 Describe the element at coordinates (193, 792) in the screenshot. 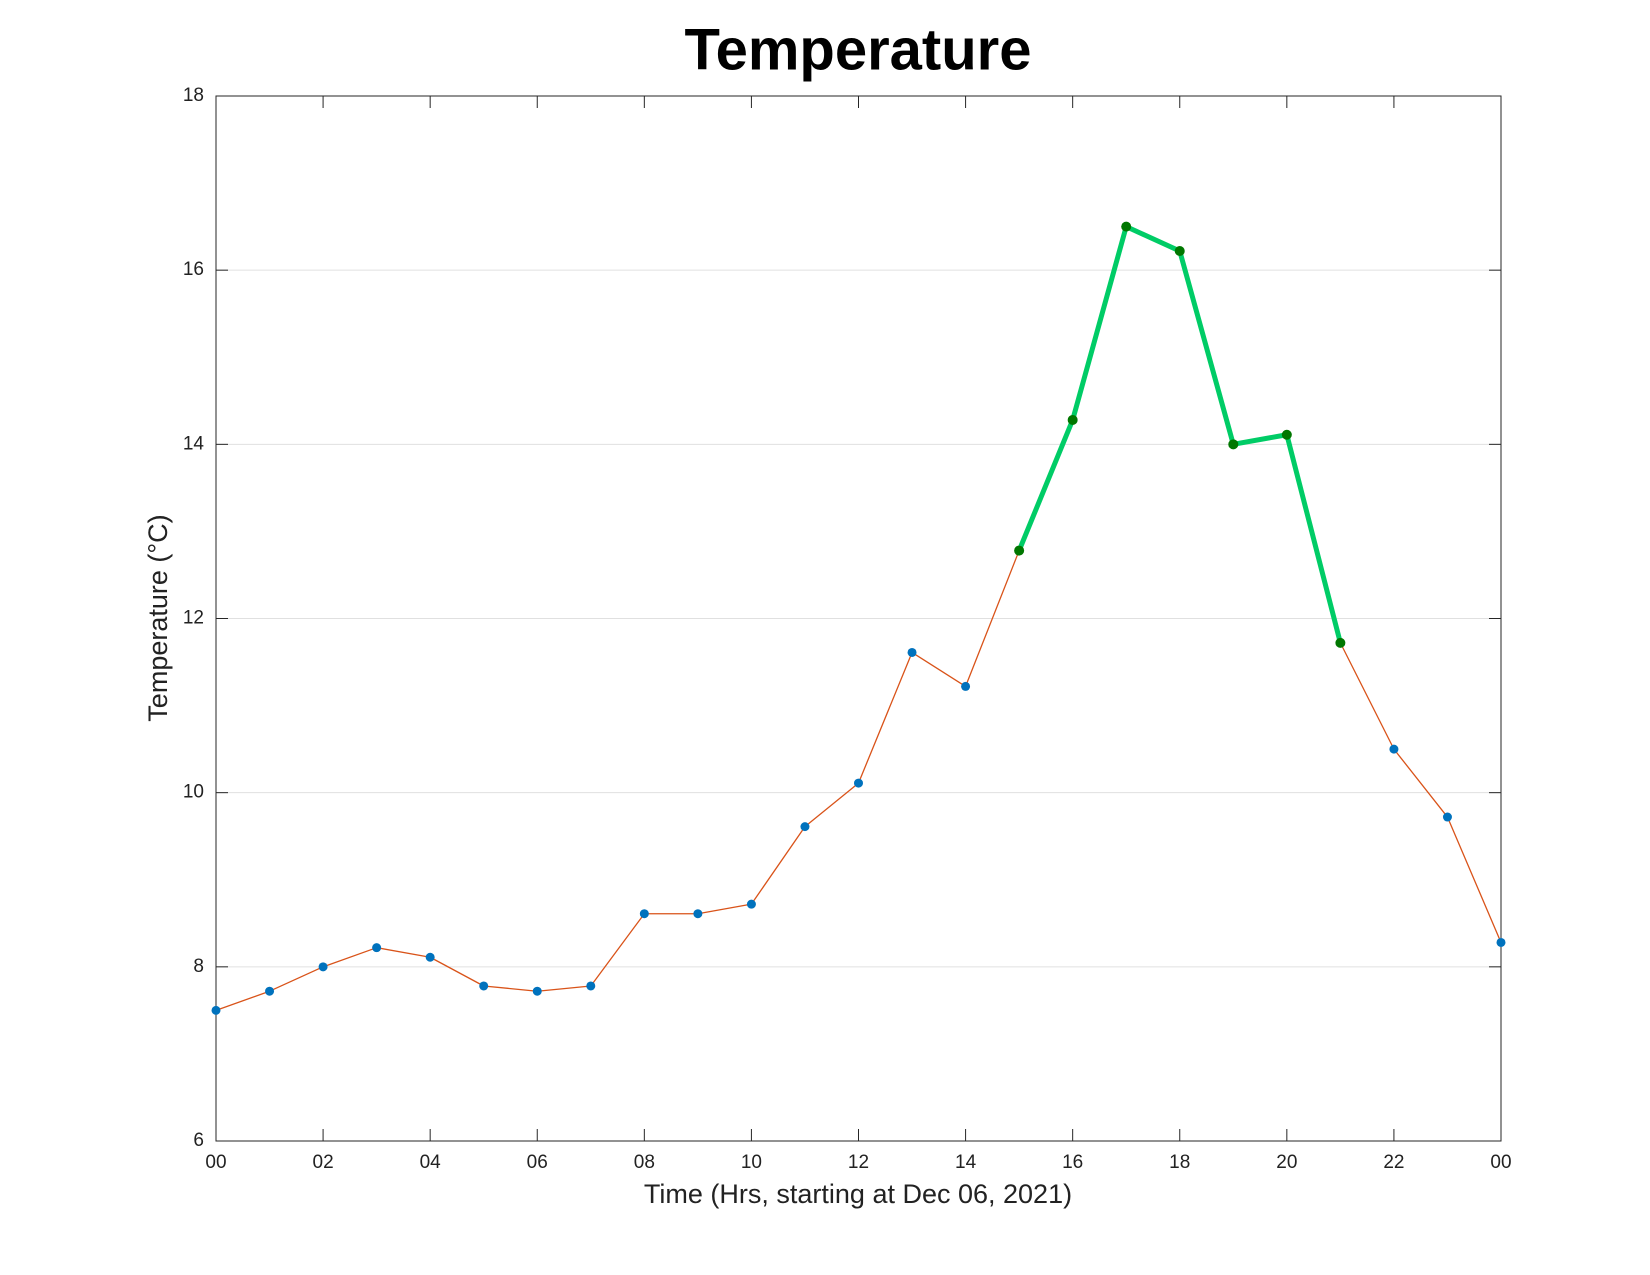

I see `y-tick-label: 10` at that location.